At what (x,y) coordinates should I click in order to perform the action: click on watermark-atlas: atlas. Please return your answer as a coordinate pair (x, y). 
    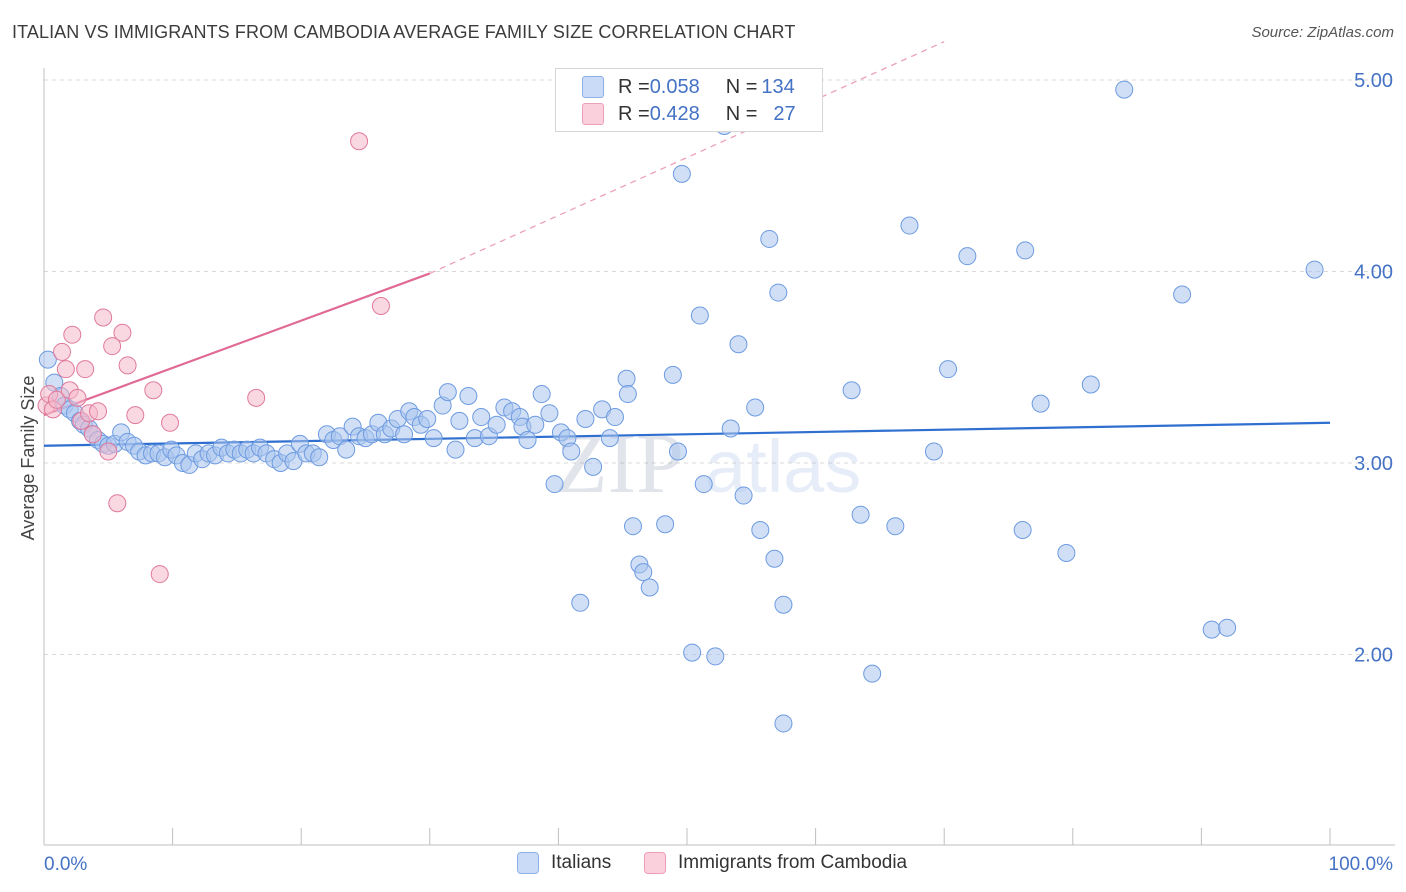
    Looking at the image, I should click on (783, 466).